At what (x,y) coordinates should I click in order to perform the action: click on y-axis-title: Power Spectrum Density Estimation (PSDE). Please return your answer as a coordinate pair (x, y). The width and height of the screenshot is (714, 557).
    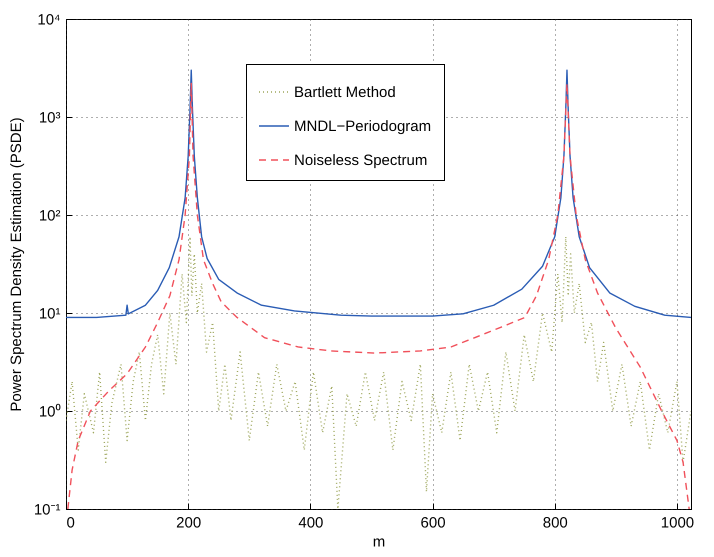
    Looking at the image, I should click on (16, 264).